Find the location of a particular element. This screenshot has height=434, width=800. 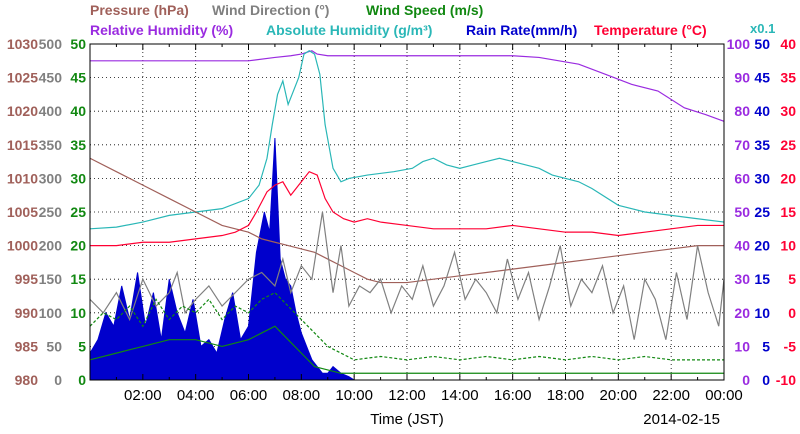

x-tick-label: 18:00 is located at coordinates (566, 395).